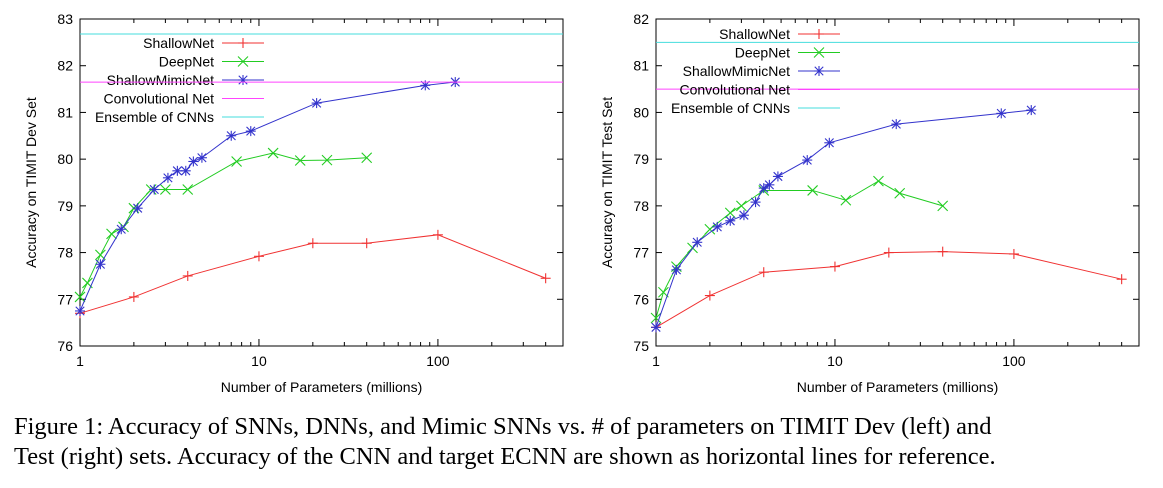 Image resolution: width=1163 pixels, height=488 pixels. What do you see at coordinates (31, 182) in the screenshot?
I see `y-axis-label: Accuracy on TIMIT Dev Set` at bounding box center [31, 182].